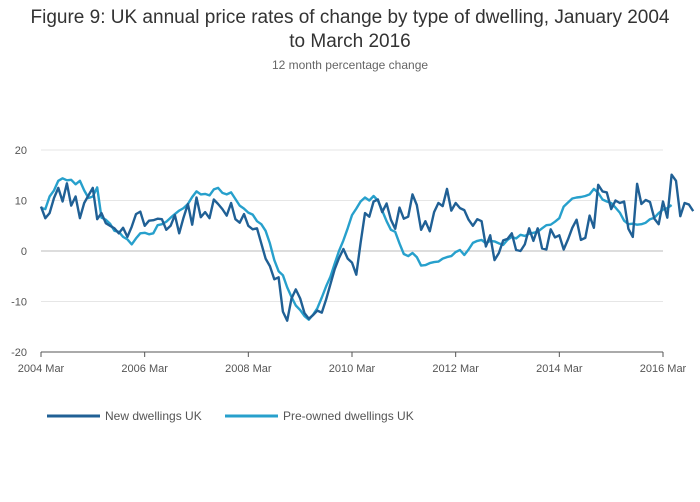 This screenshot has width=700, height=502. I want to click on chart-title-line-2: to March 2016, so click(350, 41).